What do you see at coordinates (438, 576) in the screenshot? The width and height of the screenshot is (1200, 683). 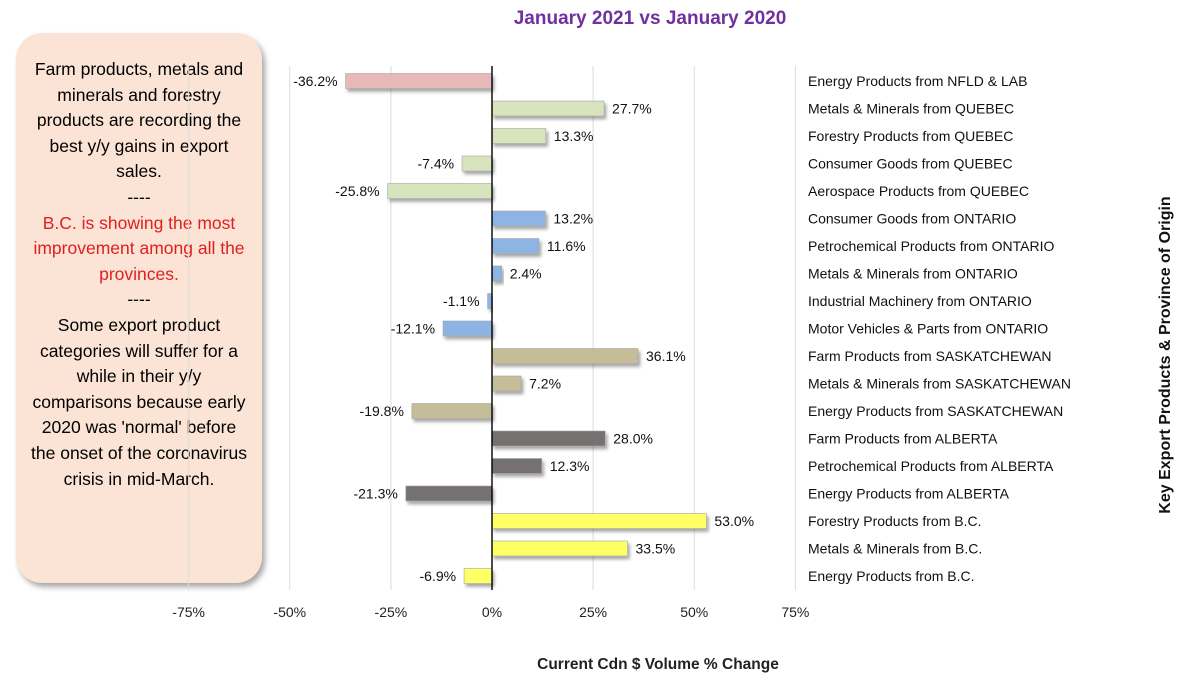 I see `bar-value-label: -6.9%` at bounding box center [438, 576].